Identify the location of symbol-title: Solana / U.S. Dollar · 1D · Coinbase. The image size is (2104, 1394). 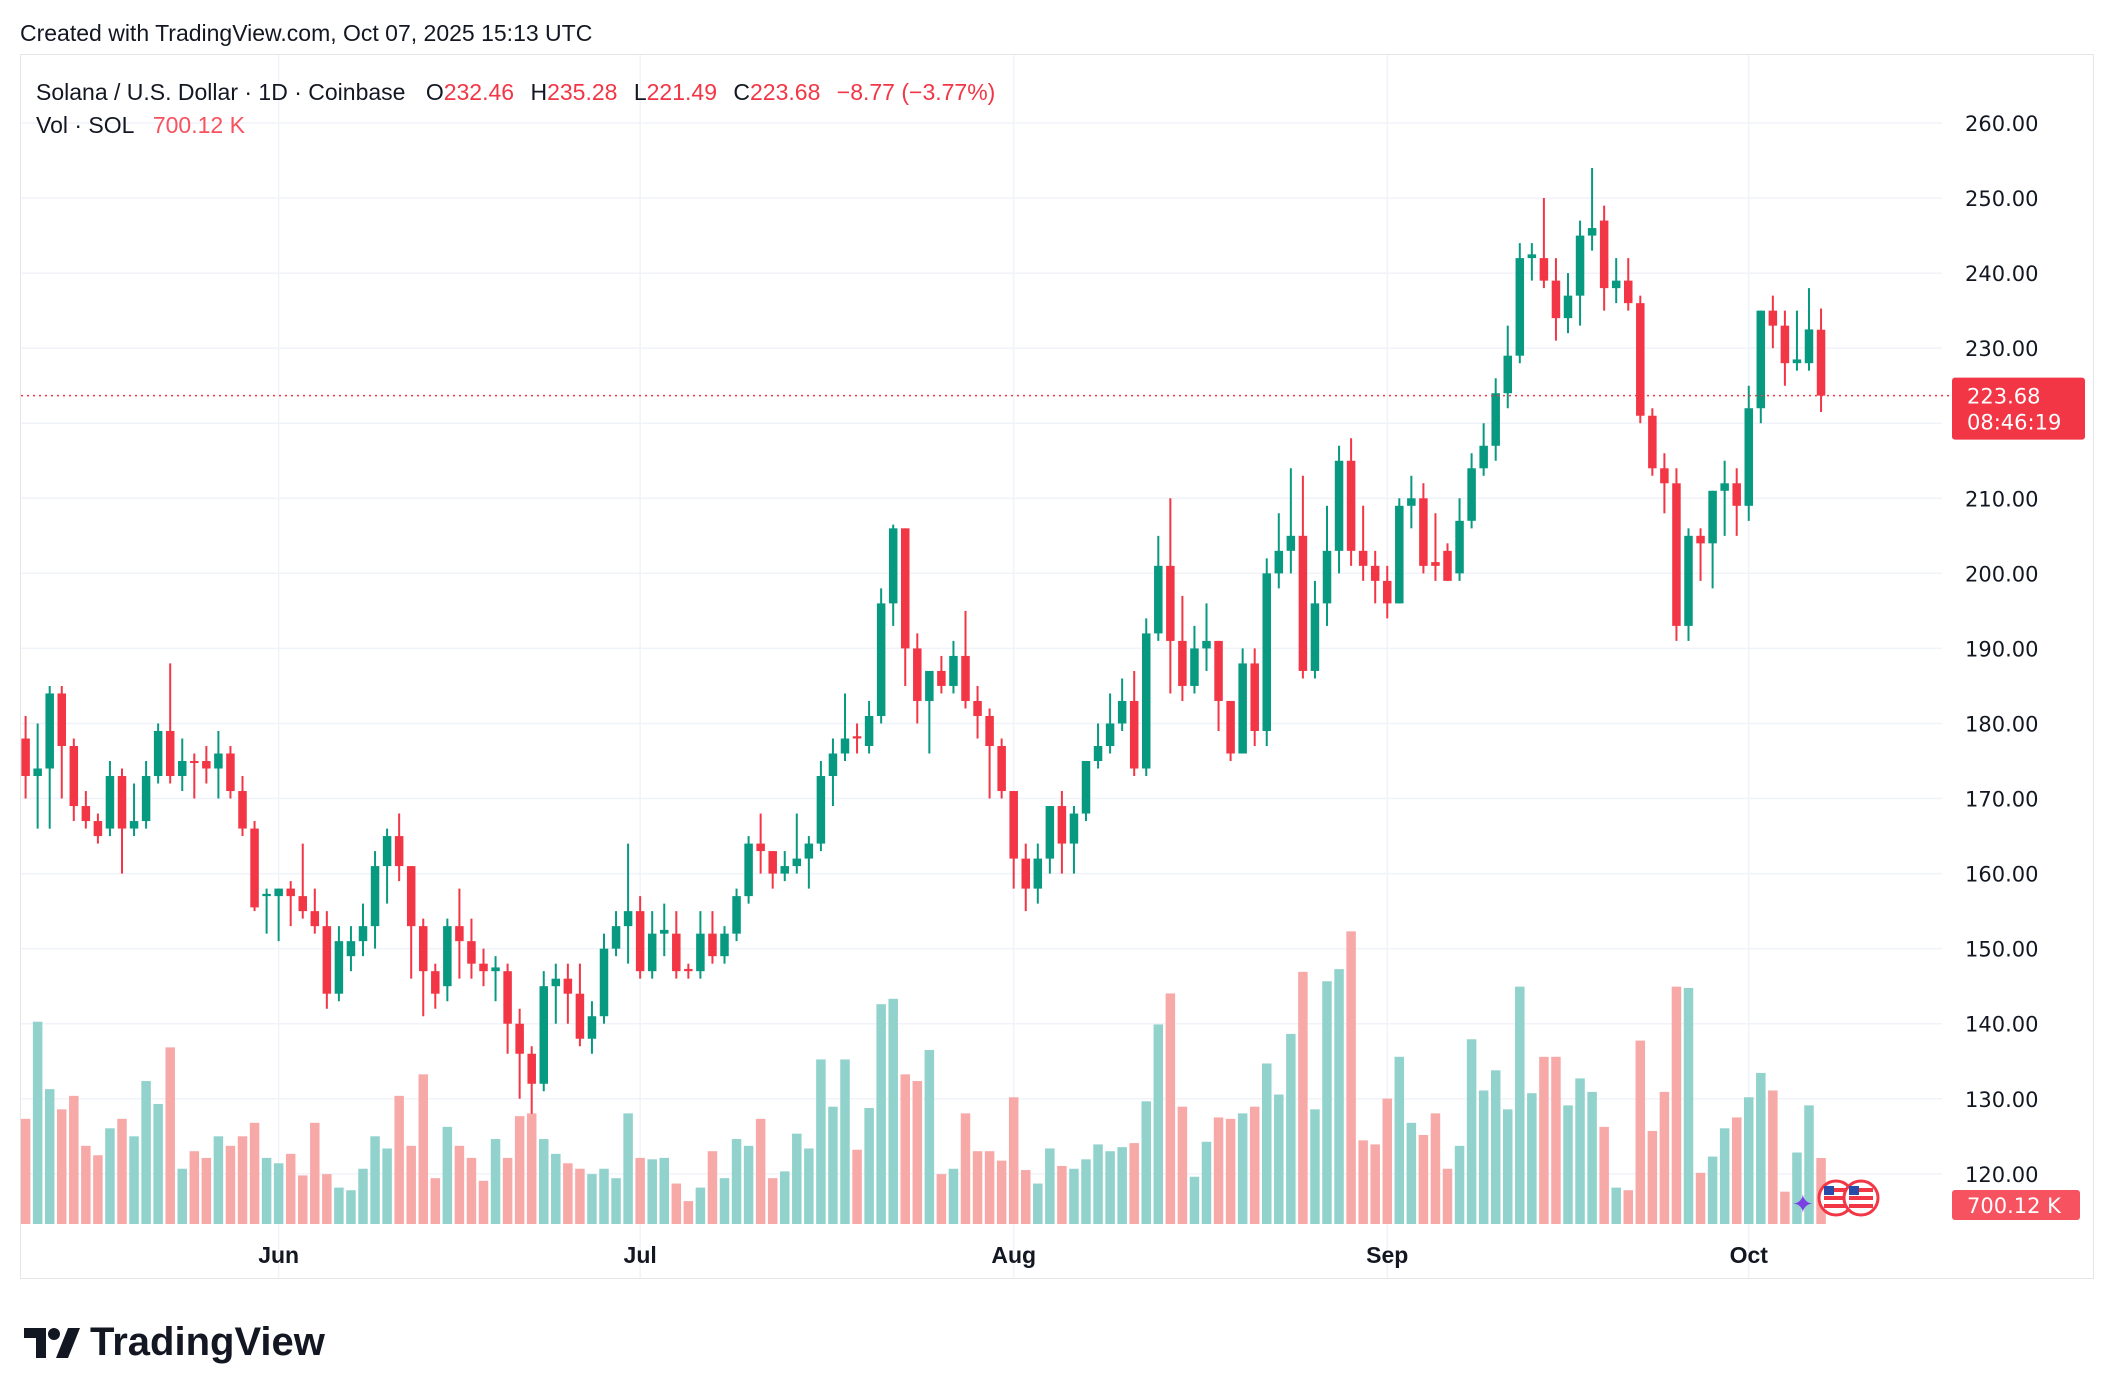
(221, 92).